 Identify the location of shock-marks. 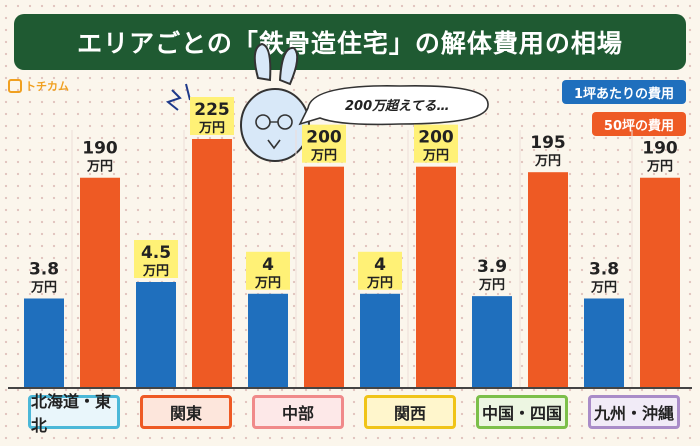
(178, 97).